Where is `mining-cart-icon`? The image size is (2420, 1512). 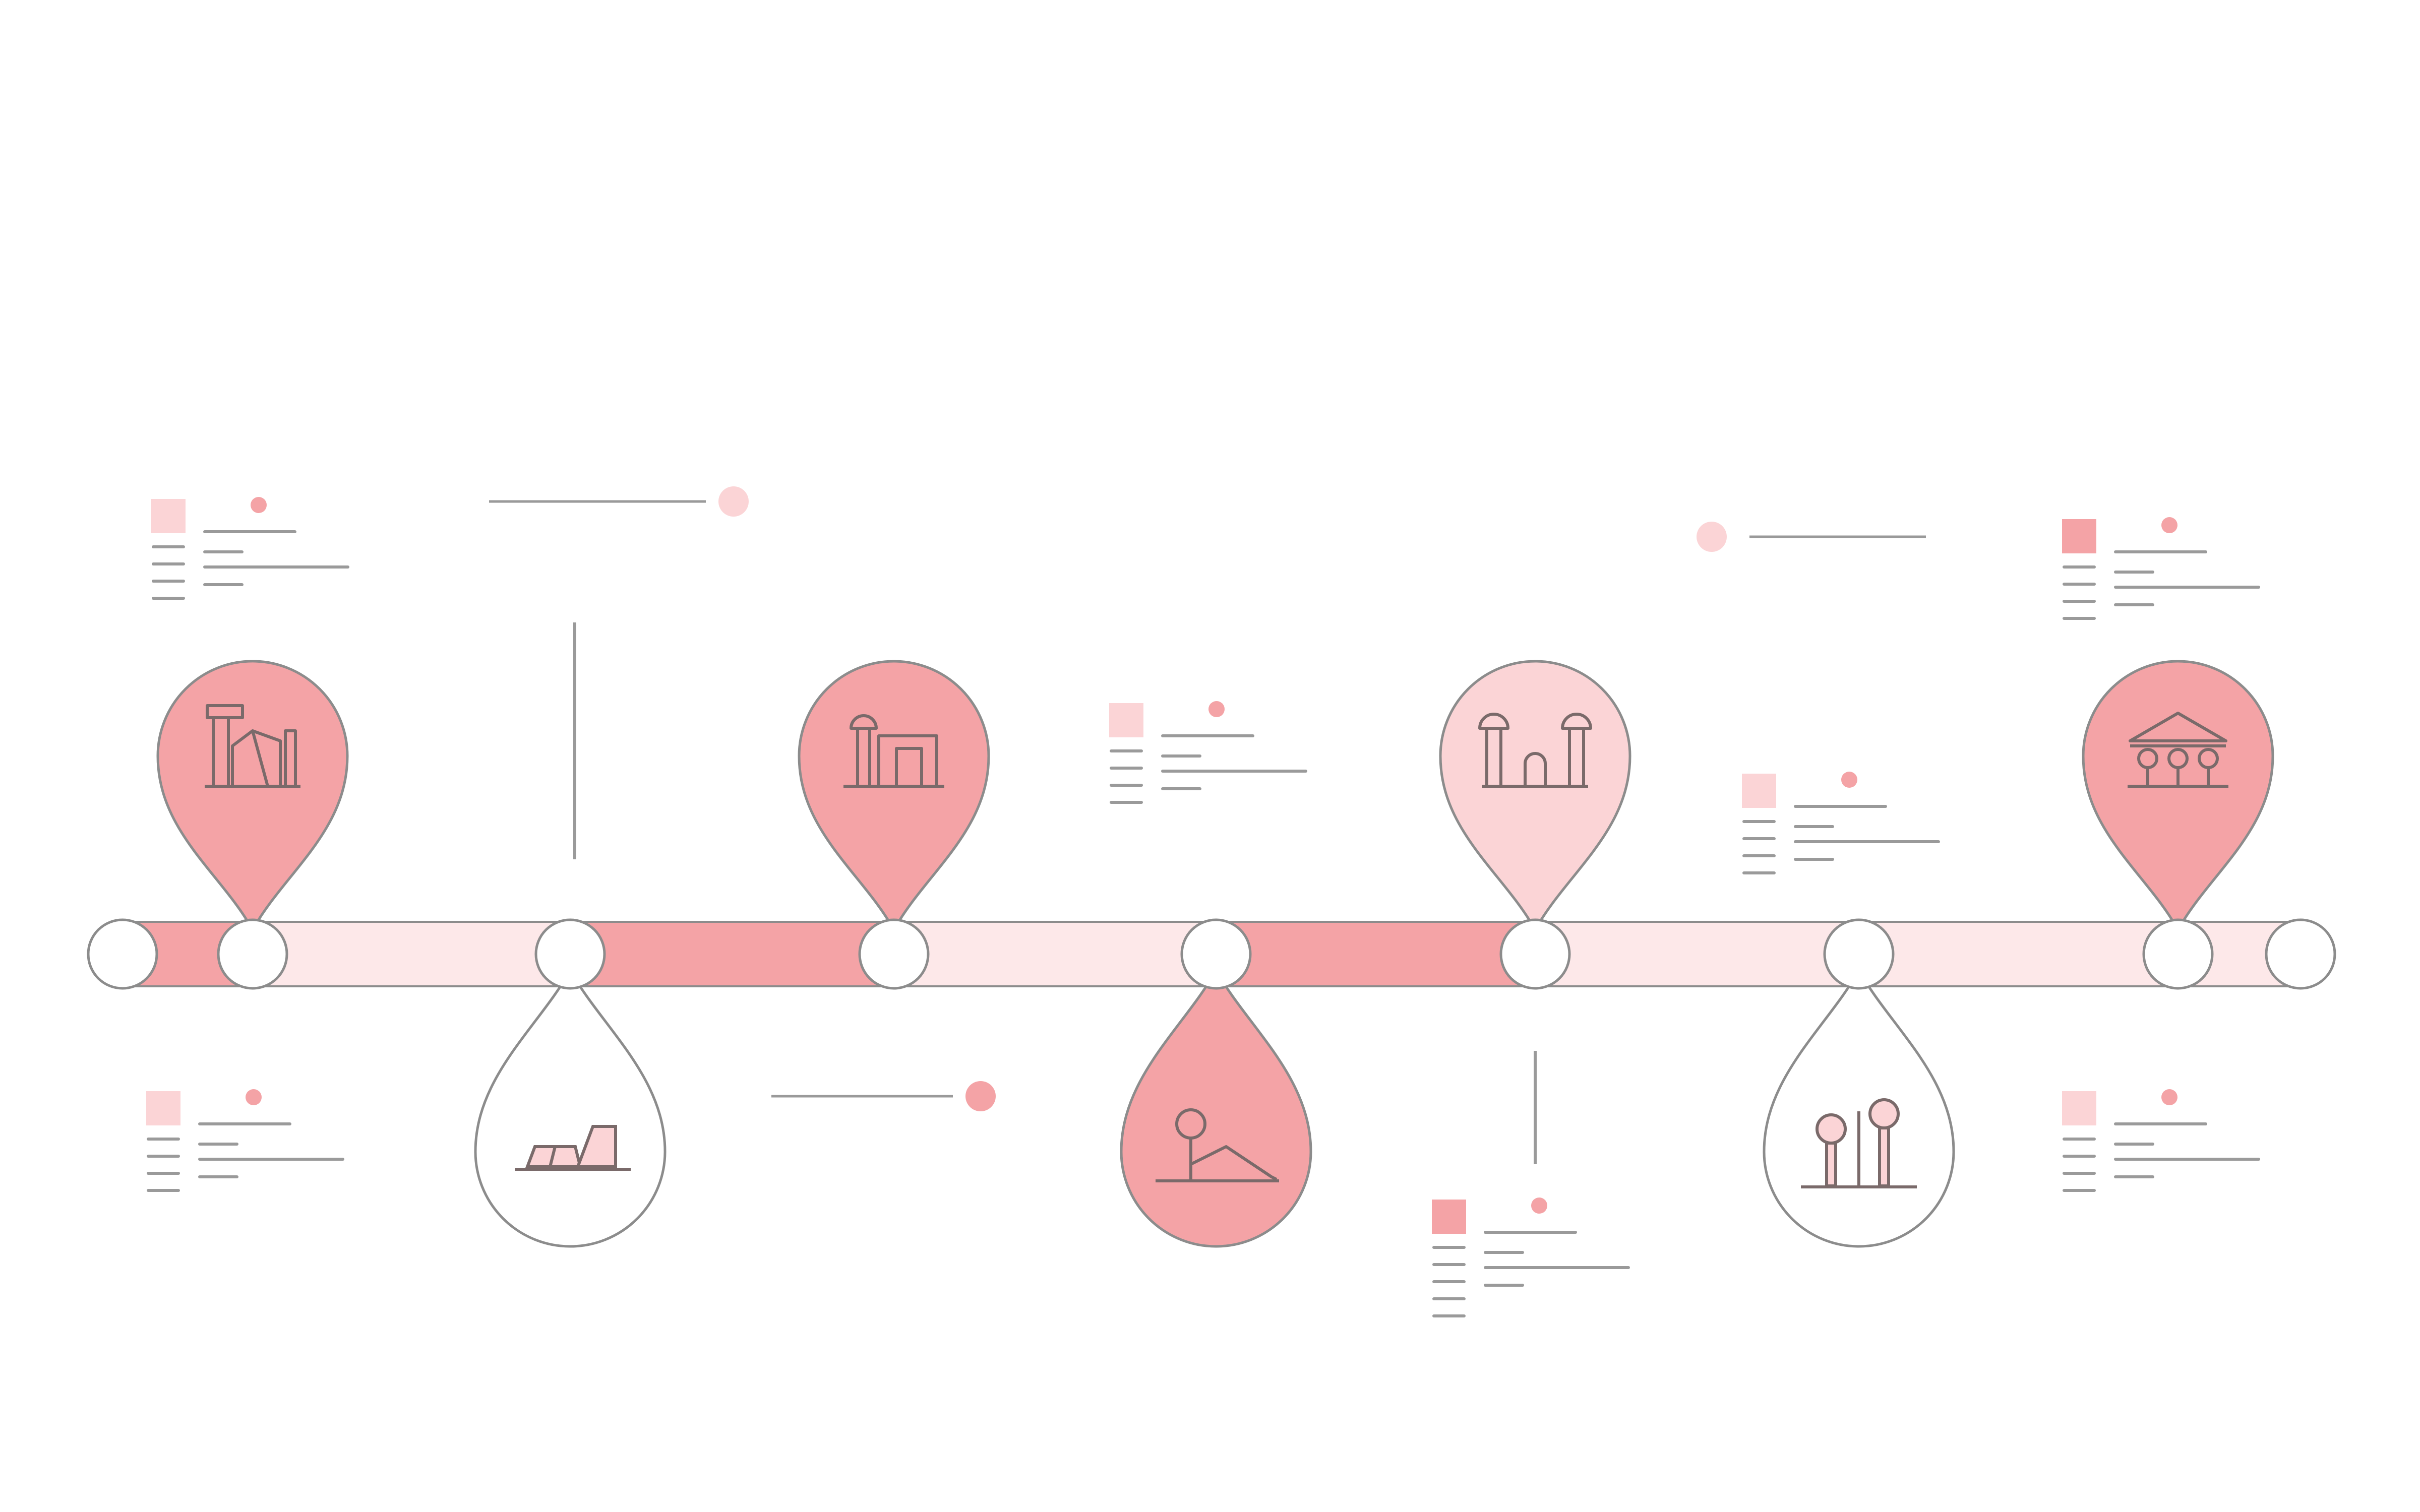
mining-cart-icon is located at coordinates (573, 1148).